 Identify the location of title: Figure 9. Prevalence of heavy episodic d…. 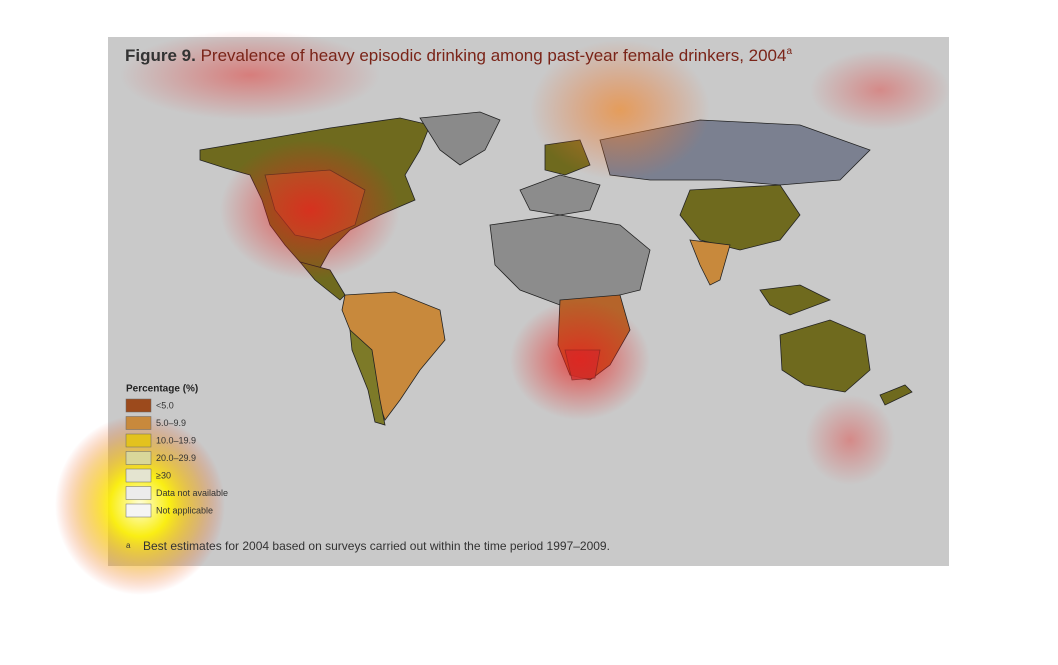
(458, 56).